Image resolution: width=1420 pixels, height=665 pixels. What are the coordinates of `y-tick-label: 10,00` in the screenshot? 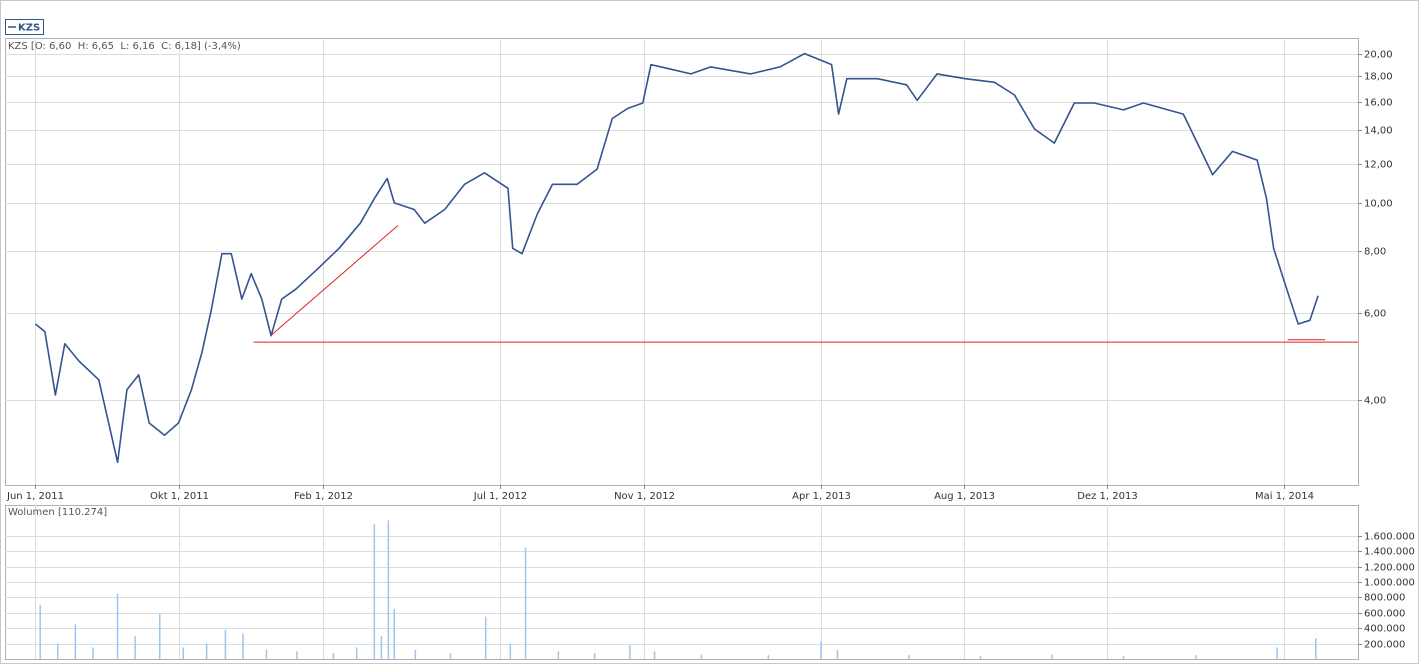 It's located at (1378, 204).